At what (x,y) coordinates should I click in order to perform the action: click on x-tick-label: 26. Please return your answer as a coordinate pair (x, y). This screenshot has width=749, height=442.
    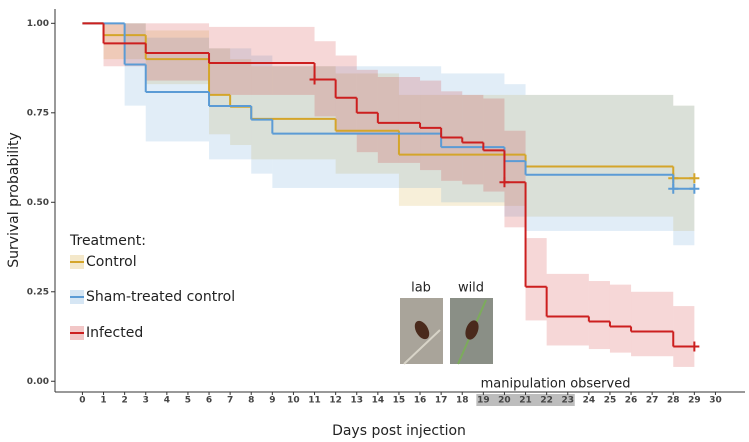
    Looking at the image, I should click on (631, 401).